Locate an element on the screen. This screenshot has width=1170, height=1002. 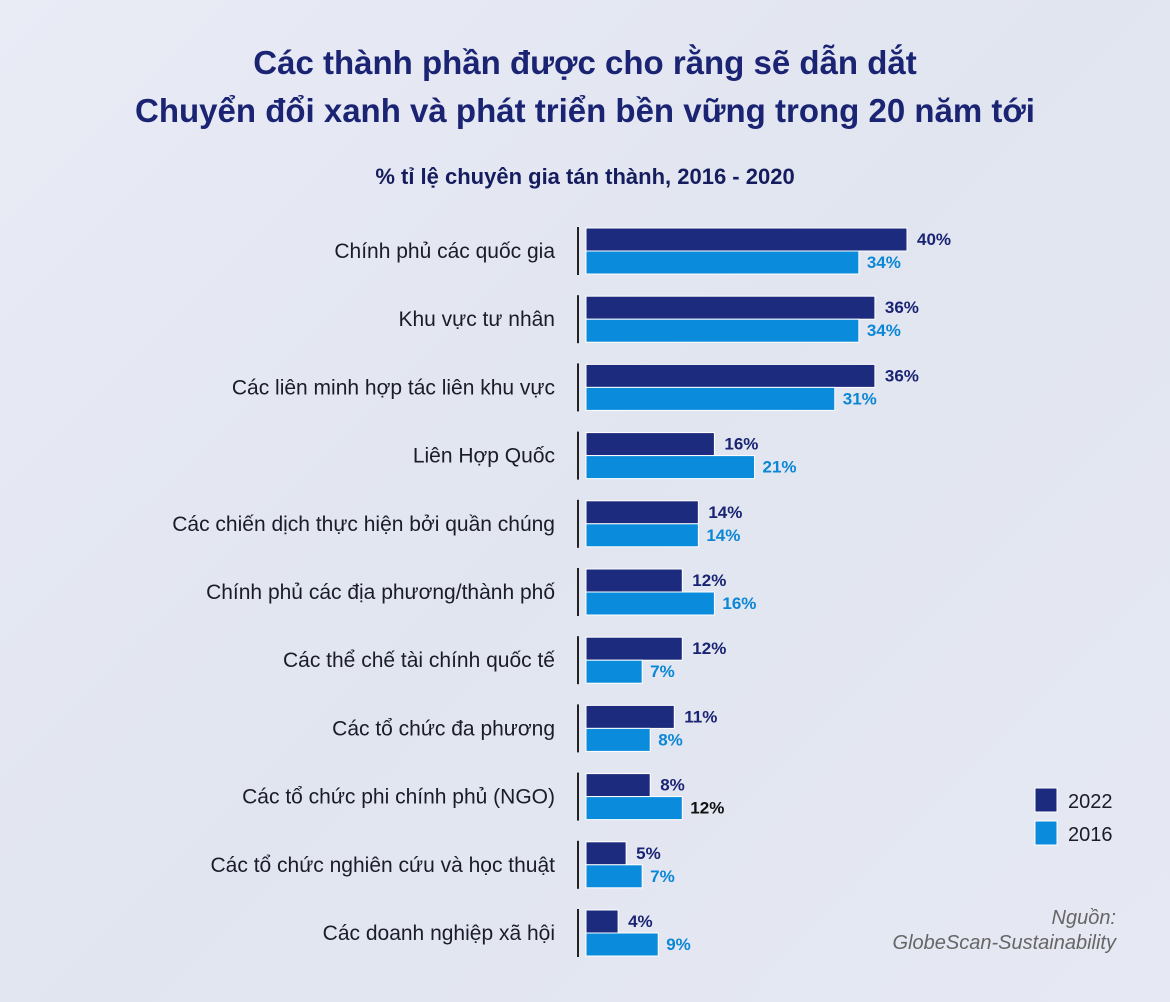
legend-label-2022: 2022 is located at coordinates (1090, 802).